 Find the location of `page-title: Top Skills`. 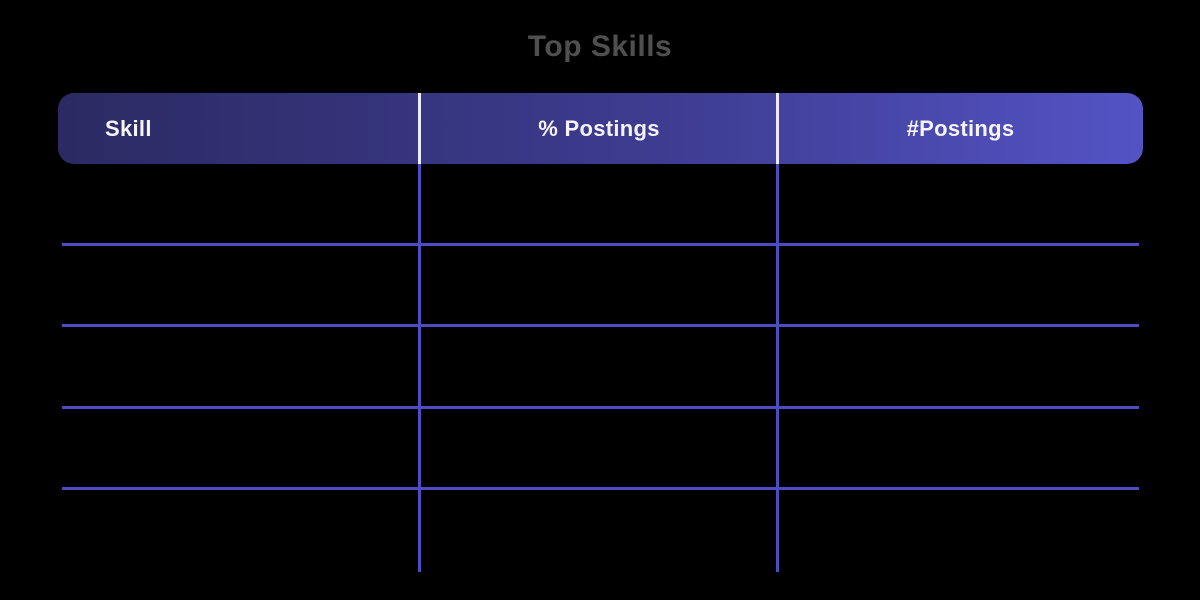

page-title: Top Skills is located at coordinates (600, 46).